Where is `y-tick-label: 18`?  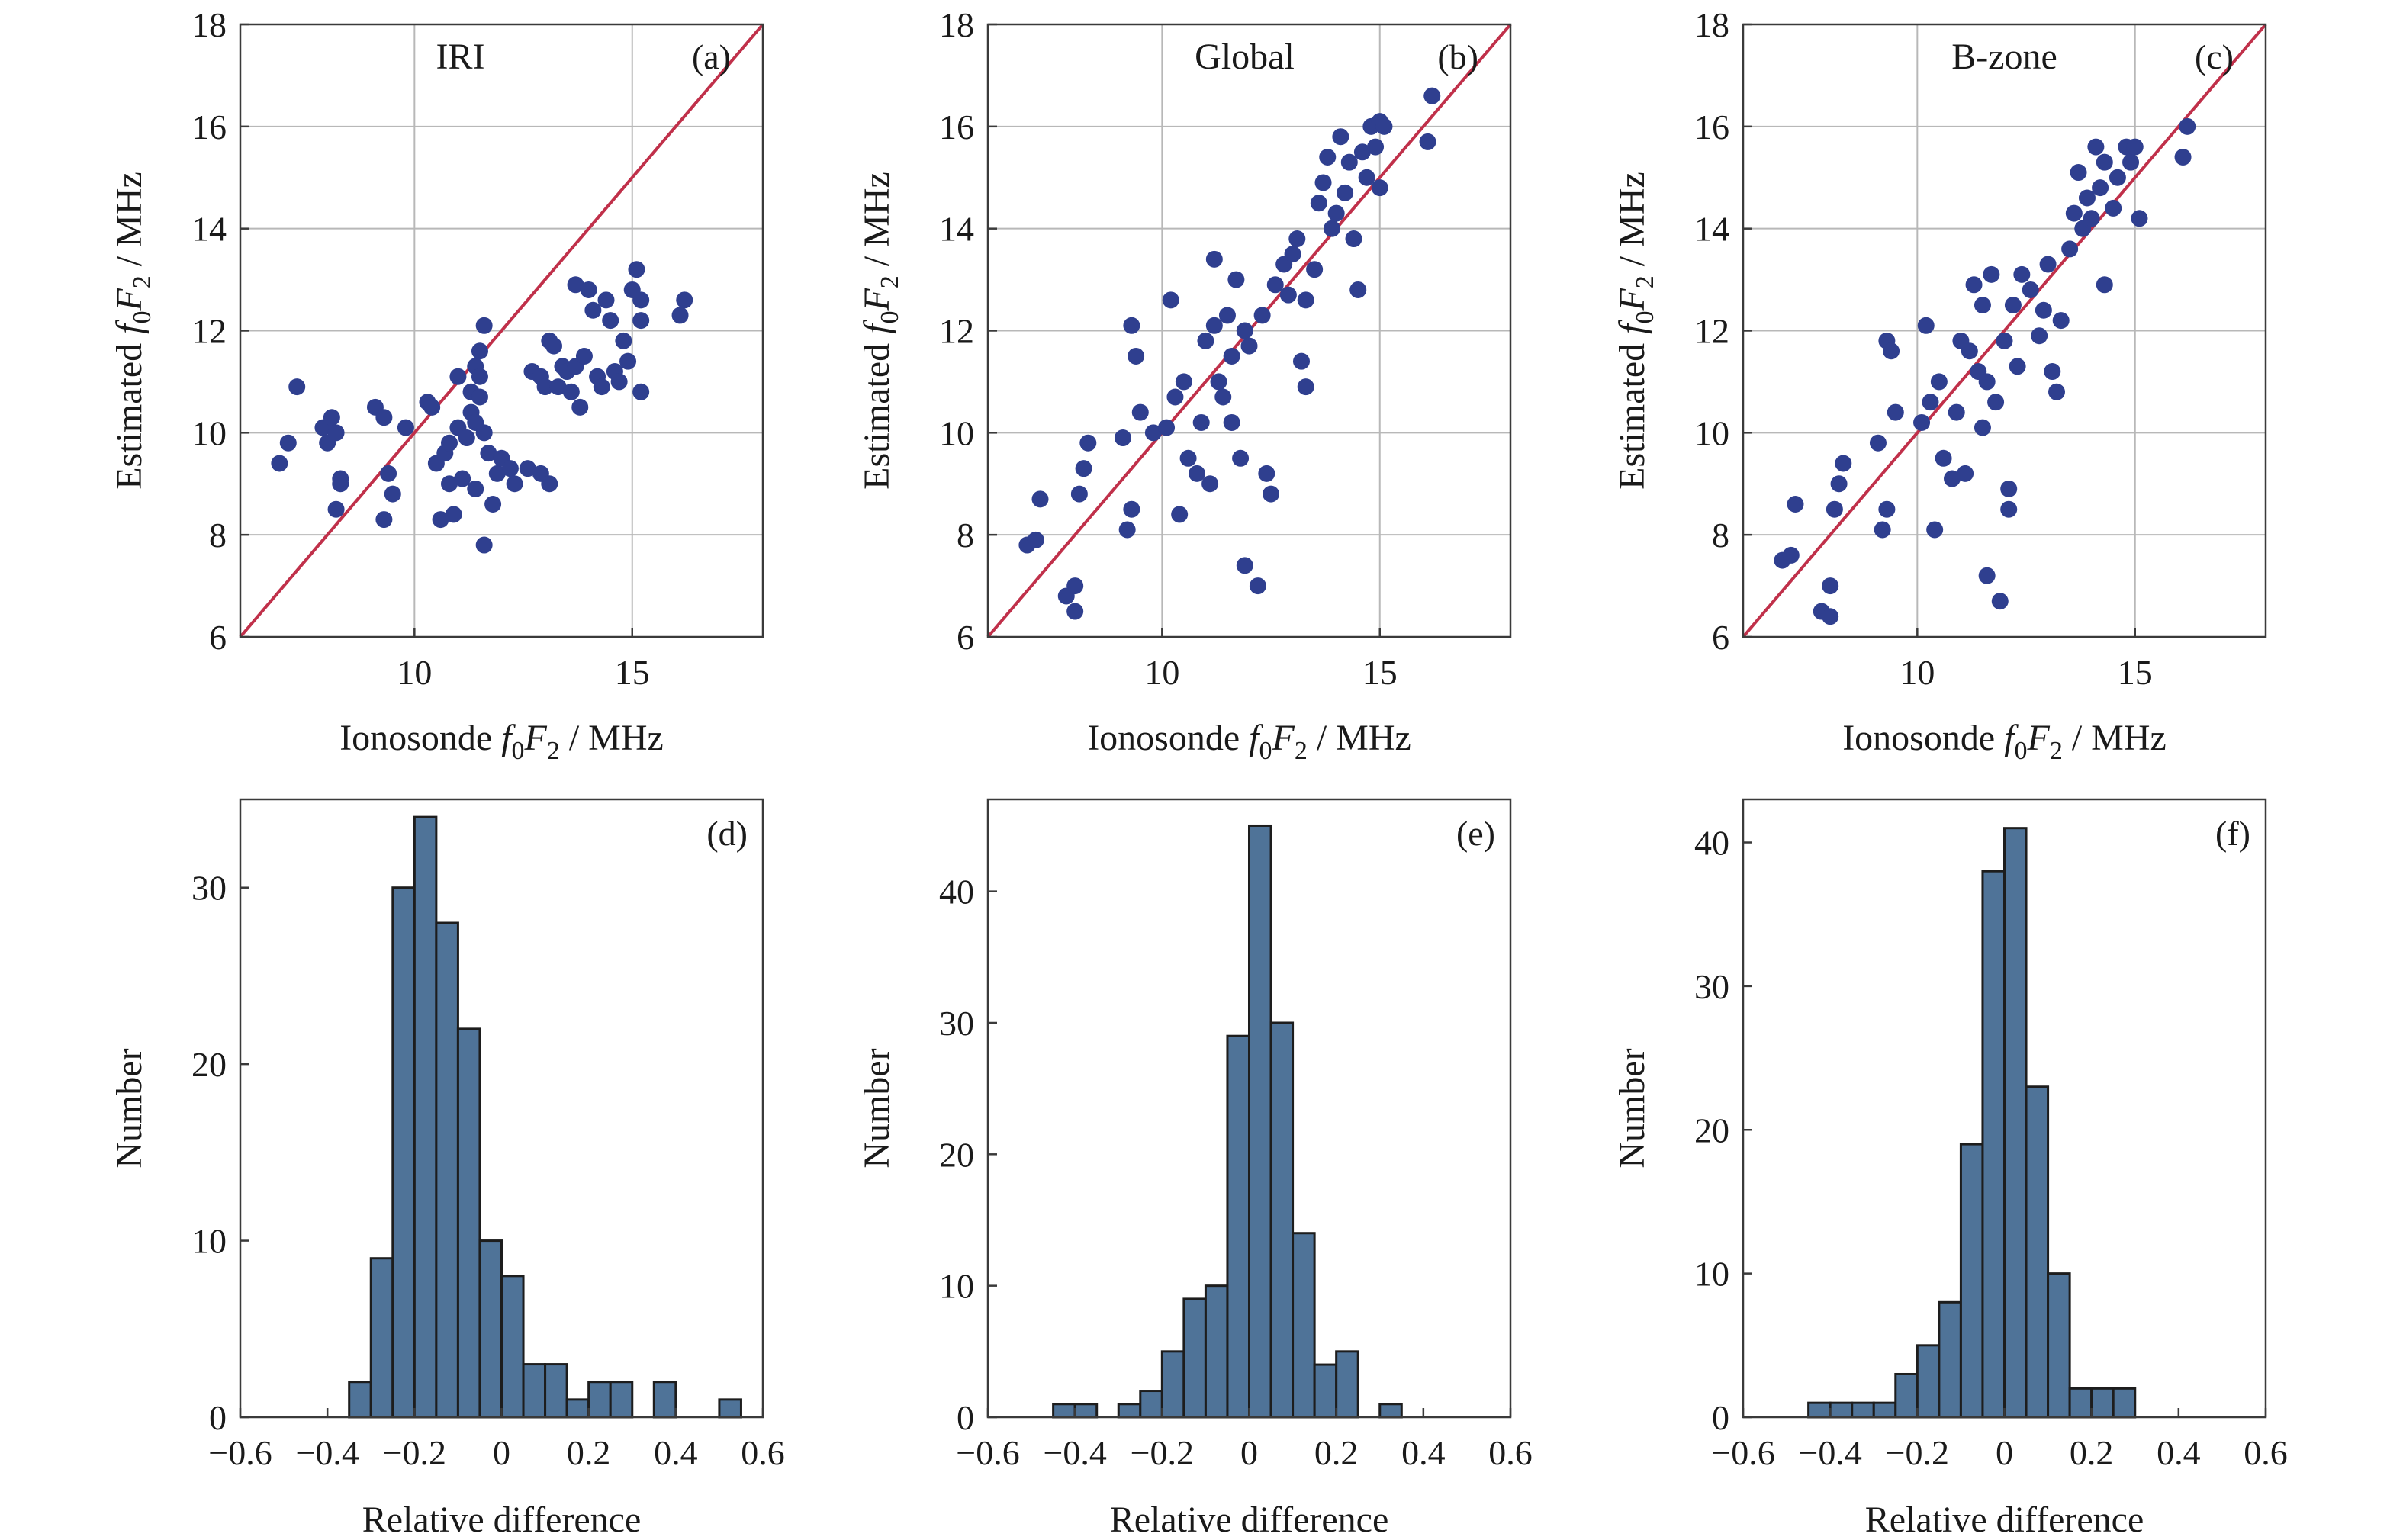
y-tick-label: 18 is located at coordinates (957, 24).